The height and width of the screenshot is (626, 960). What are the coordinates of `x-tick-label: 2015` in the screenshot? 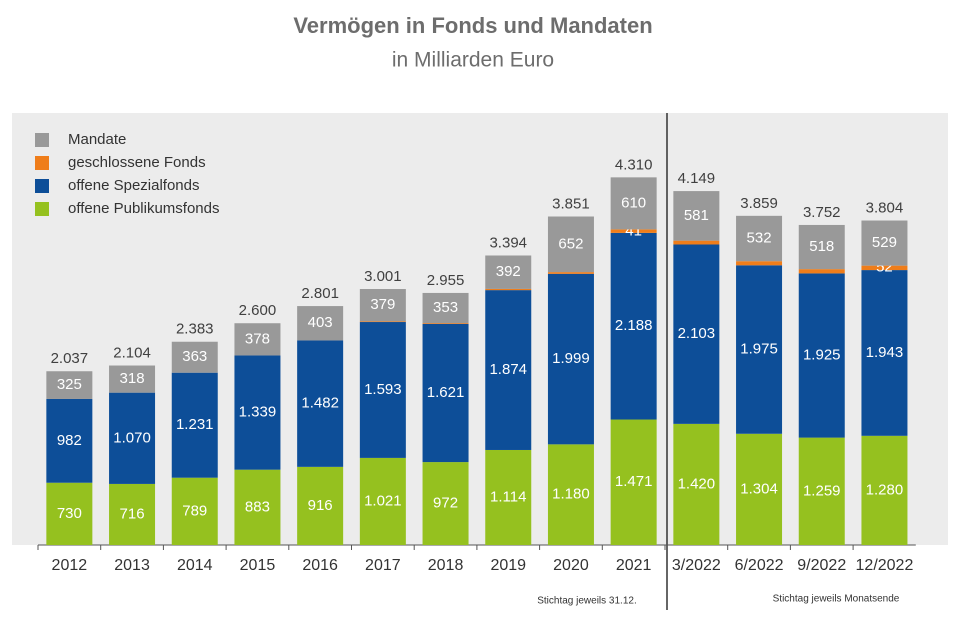 It's located at (258, 565).